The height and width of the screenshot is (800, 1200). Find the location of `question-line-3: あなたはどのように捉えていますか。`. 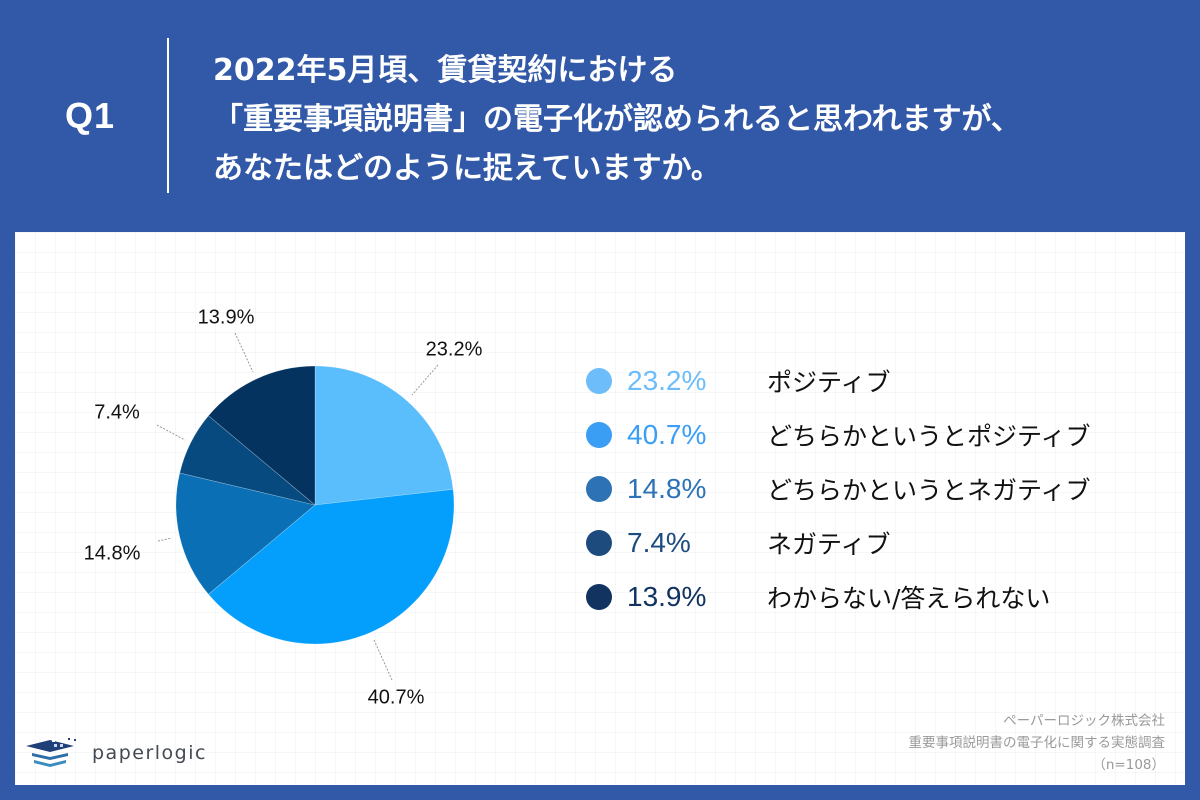

question-line-3: あなたはどのように捉えていますか。 is located at coordinates (467, 168).